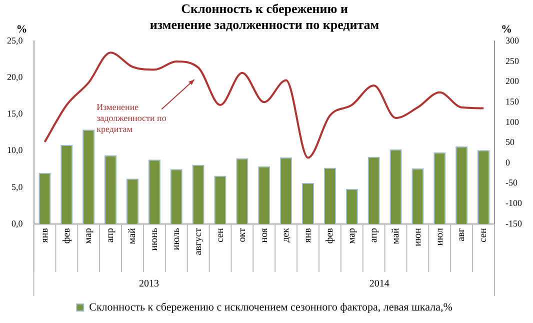 This screenshot has width=533, height=323. What do you see at coordinates (18, 187) in the screenshot?
I see `y-tick-label: 5,0` at bounding box center [18, 187].